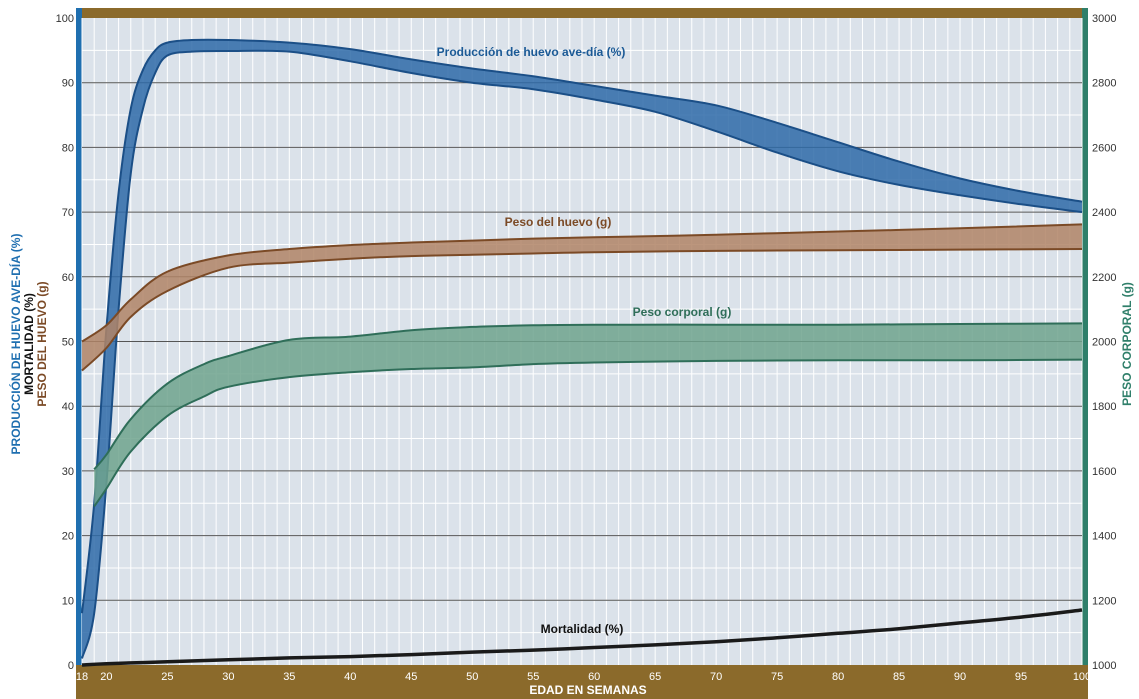 Image resolution: width=1139 pixels, height=699 pixels. I want to click on x-tick: 80, so click(838, 677).